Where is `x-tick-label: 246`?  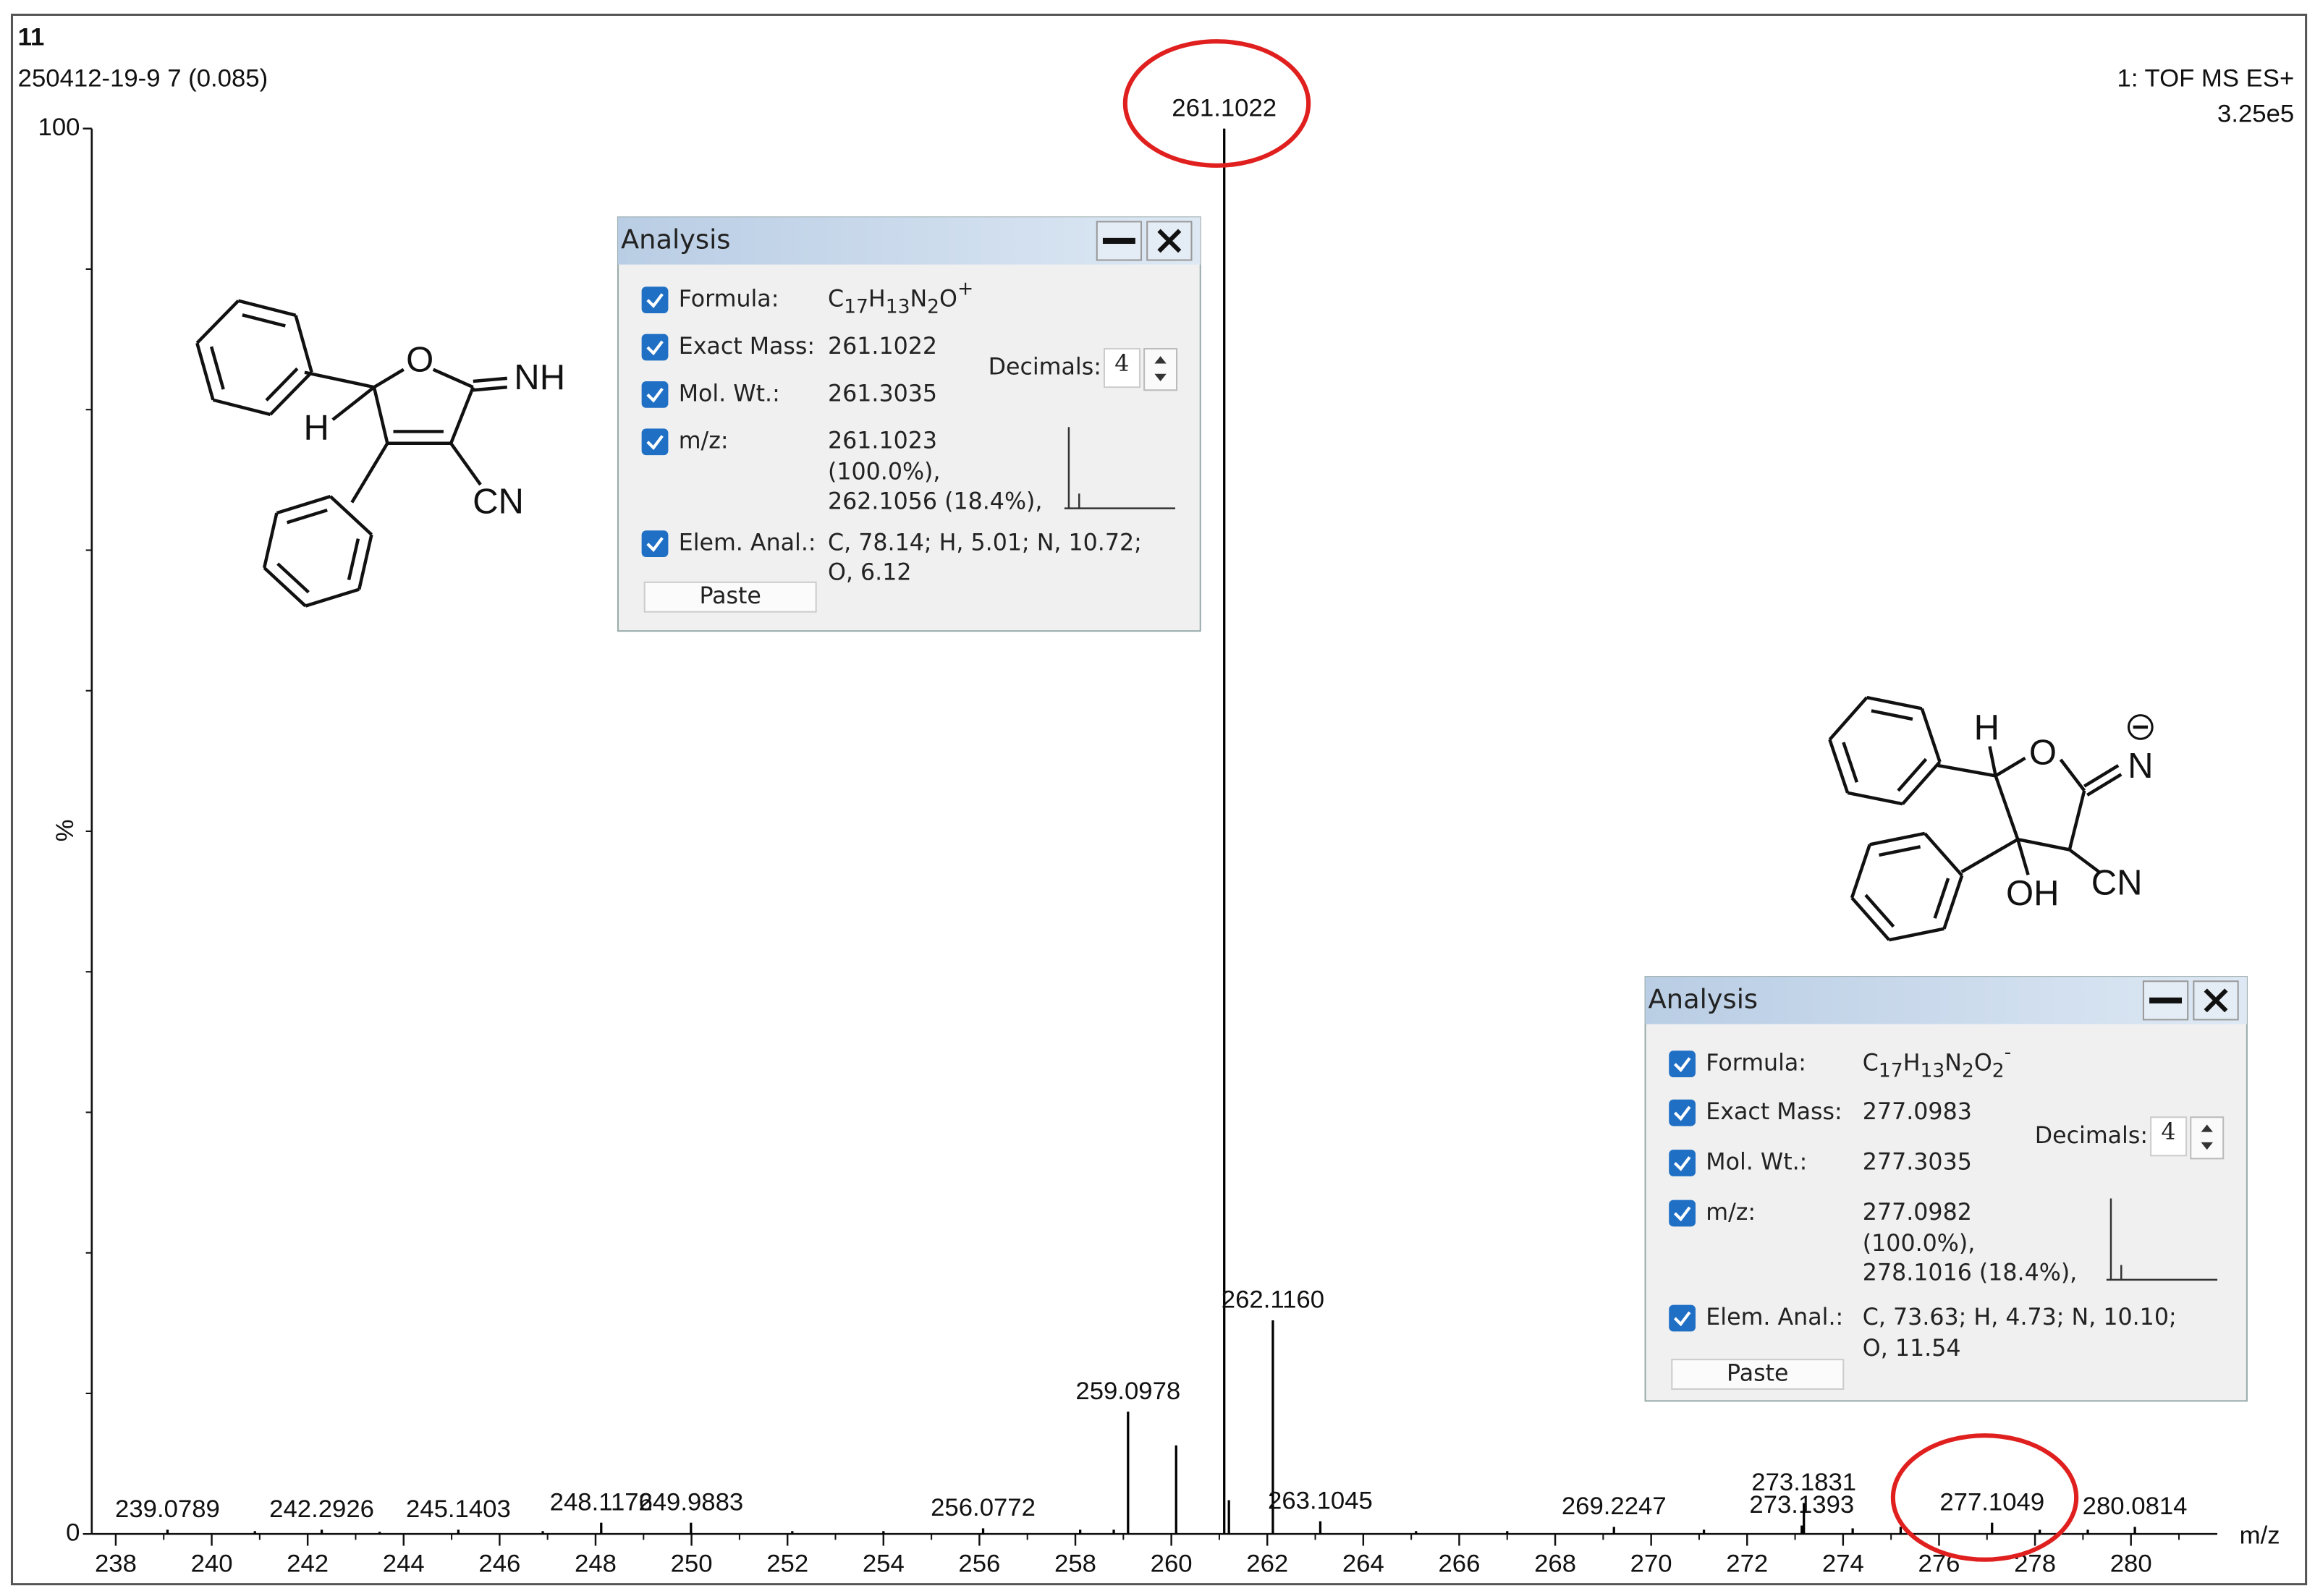
x-tick-label: 246 is located at coordinates (499, 1563).